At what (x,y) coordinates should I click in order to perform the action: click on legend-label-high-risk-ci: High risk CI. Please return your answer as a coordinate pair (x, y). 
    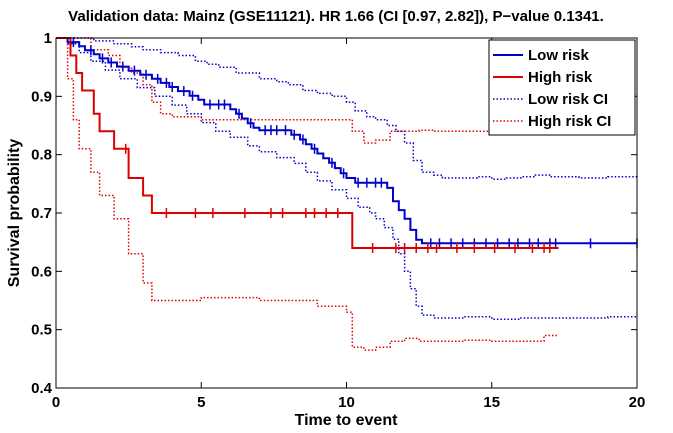
    Looking at the image, I should click on (569, 121).